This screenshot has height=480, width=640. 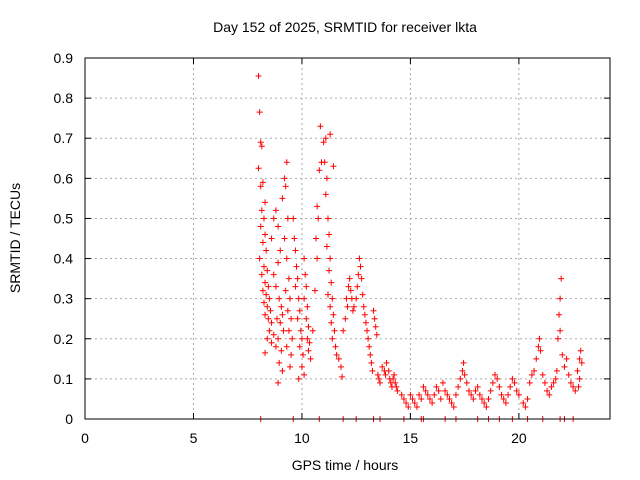 What do you see at coordinates (194, 438) in the screenshot?
I see `x-tick-label: 5` at bounding box center [194, 438].